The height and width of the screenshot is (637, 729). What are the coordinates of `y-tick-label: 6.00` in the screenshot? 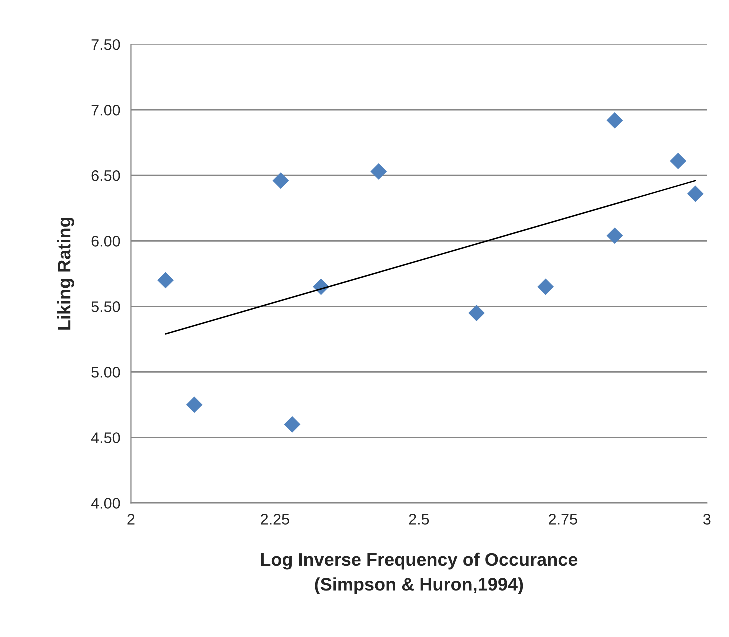 It's located at (106, 241).